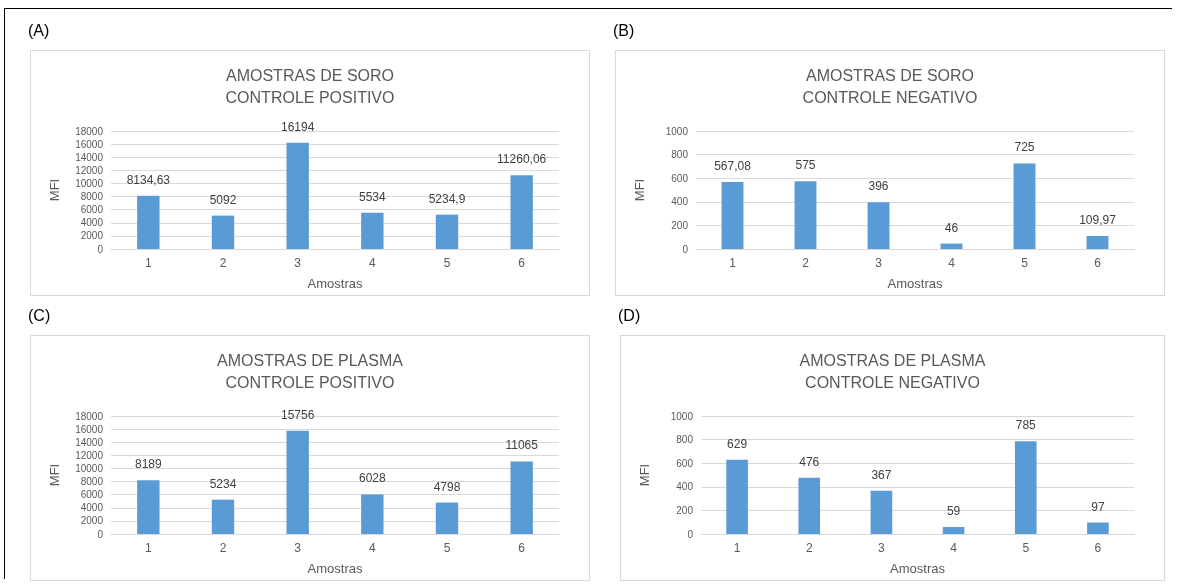 The width and height of the screenshot is (1180, 587). What do you see at coordinates (39, 316) in the screenshot?
I see `text: (C)` at bounding box center [39, 316].